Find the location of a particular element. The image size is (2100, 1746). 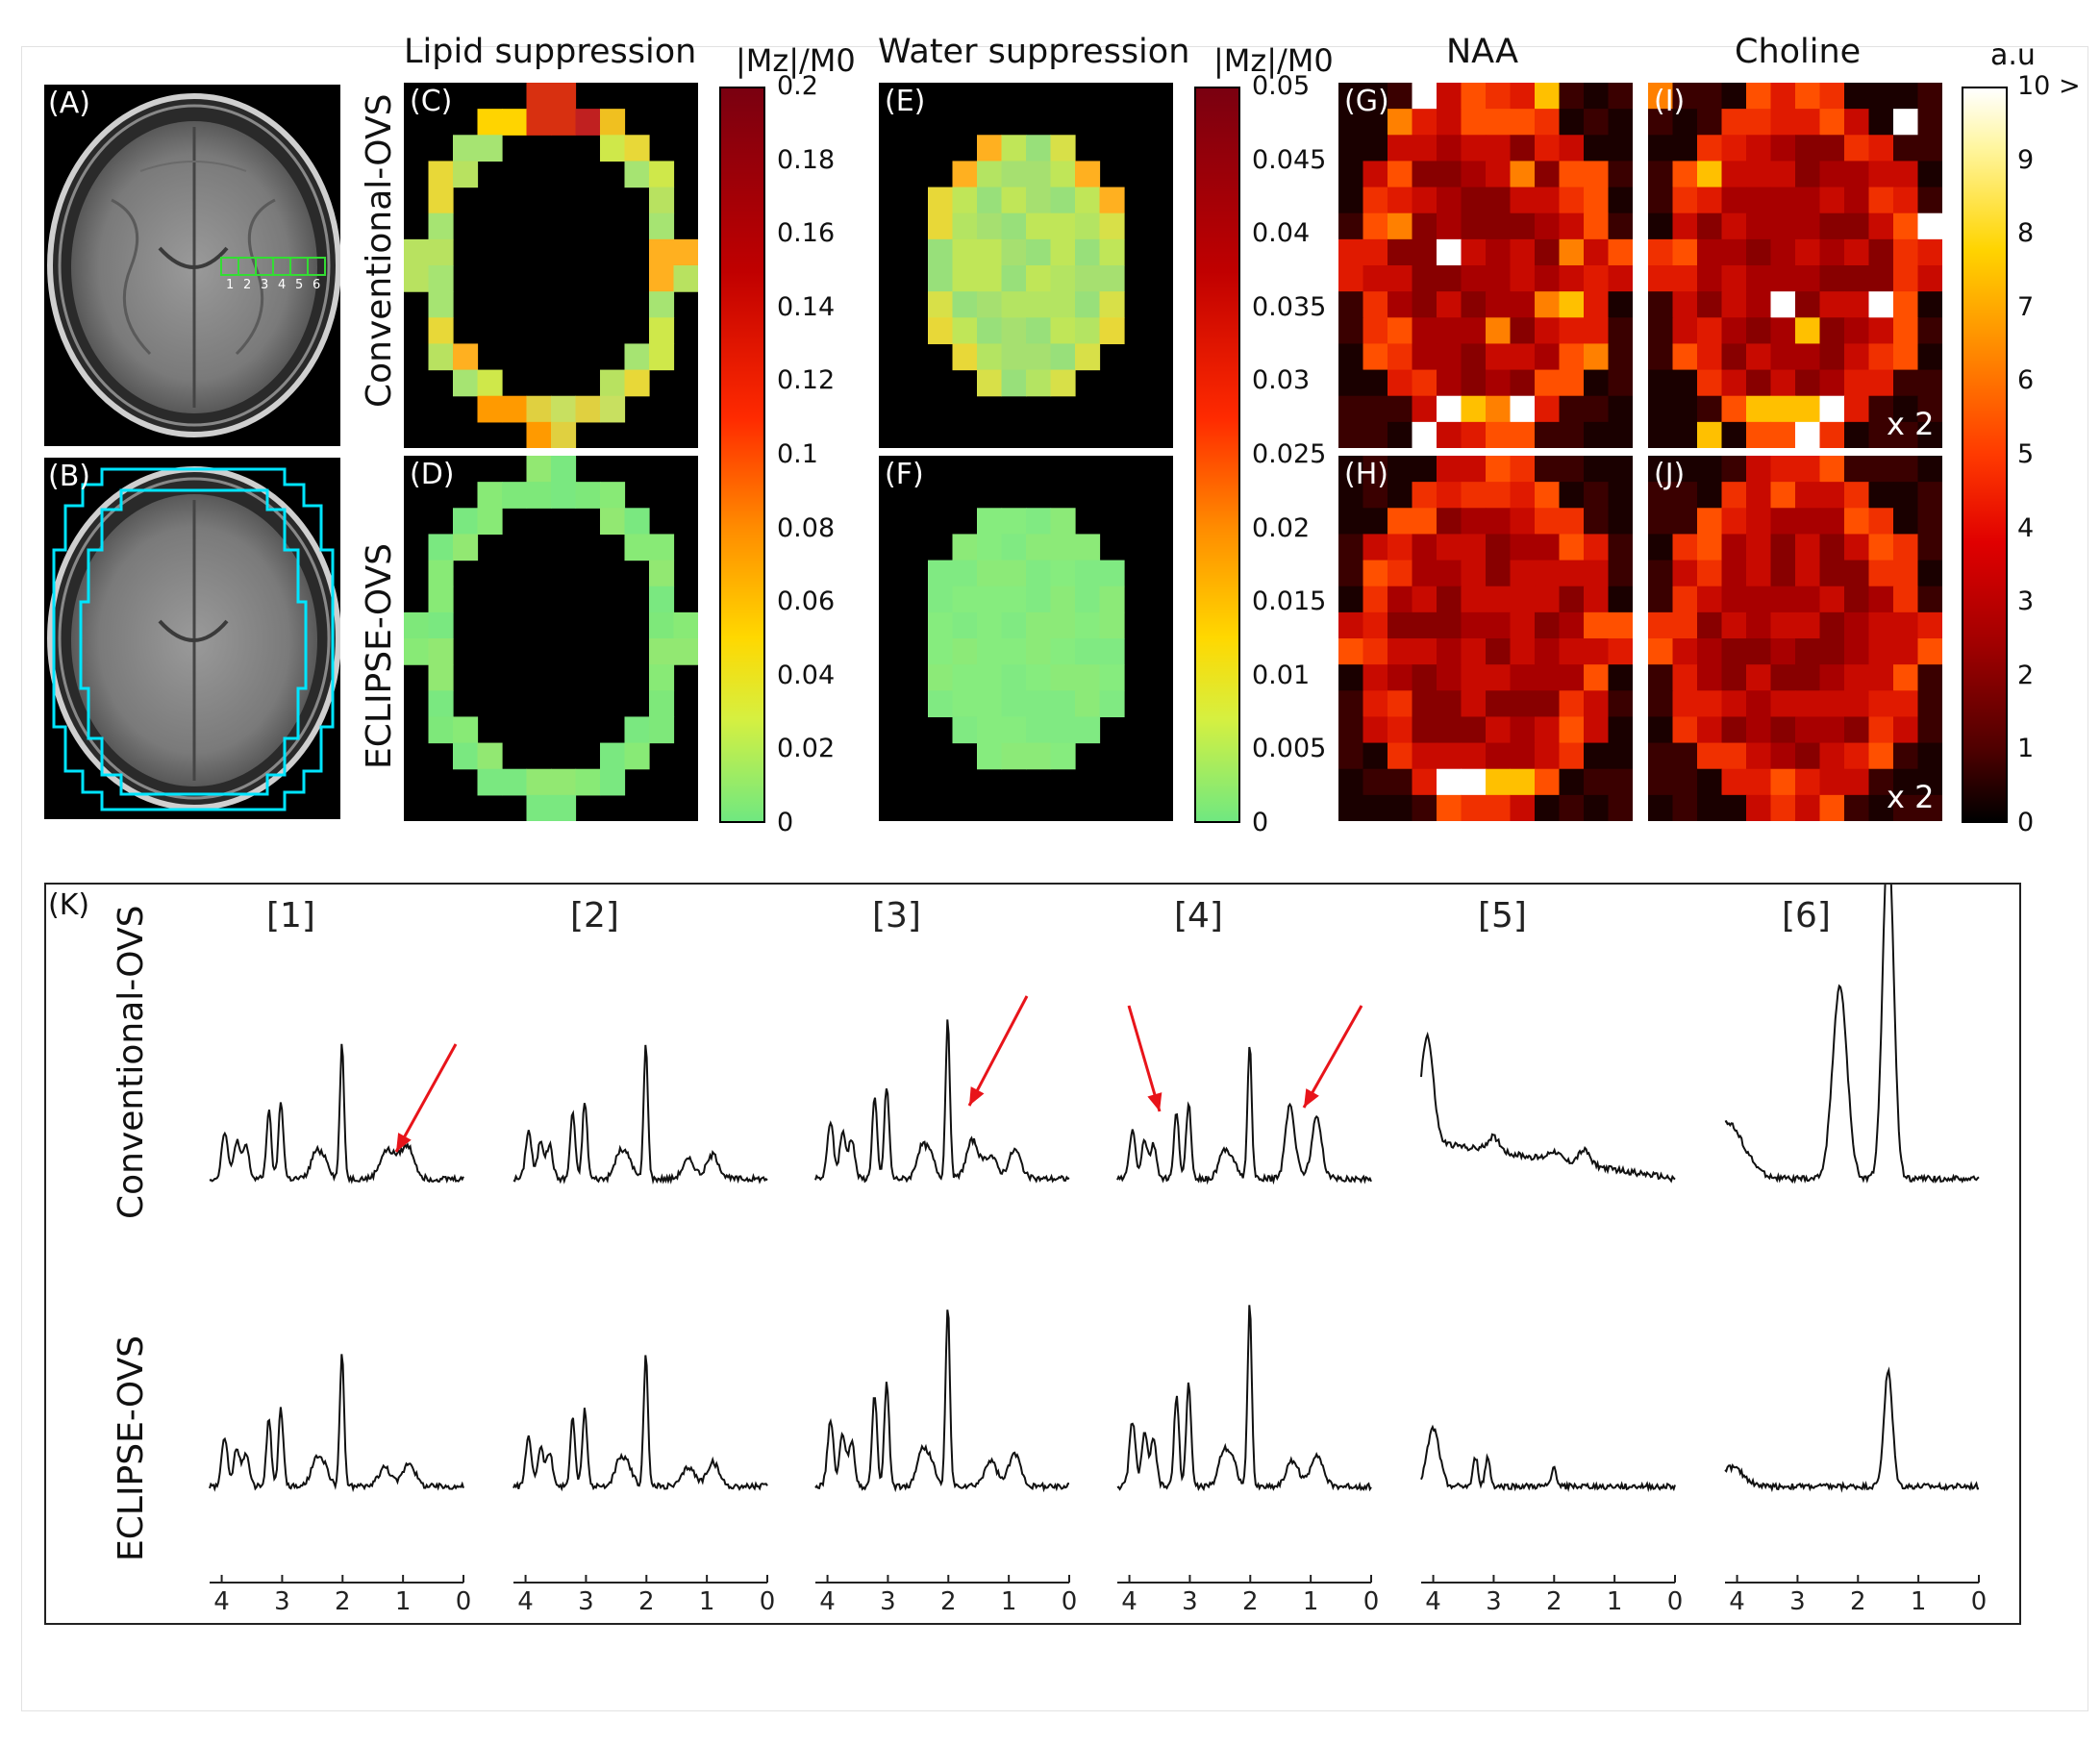

spectrum-line is located at coordinates (640, 1423).